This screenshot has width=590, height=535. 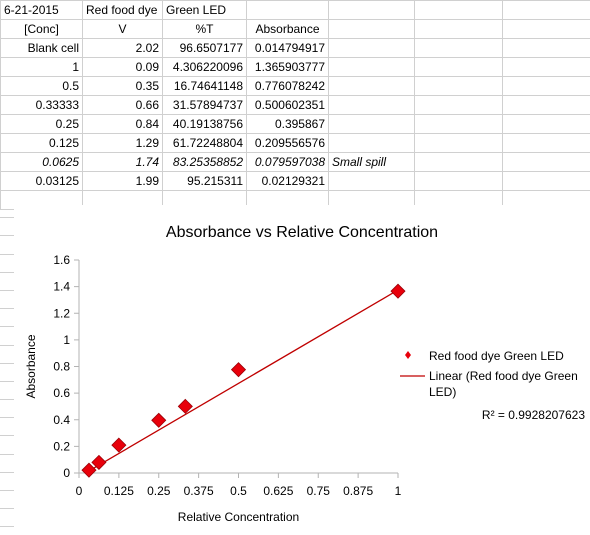 I want to click on conc-cell: 0.03125, so click(x=41, y=181).